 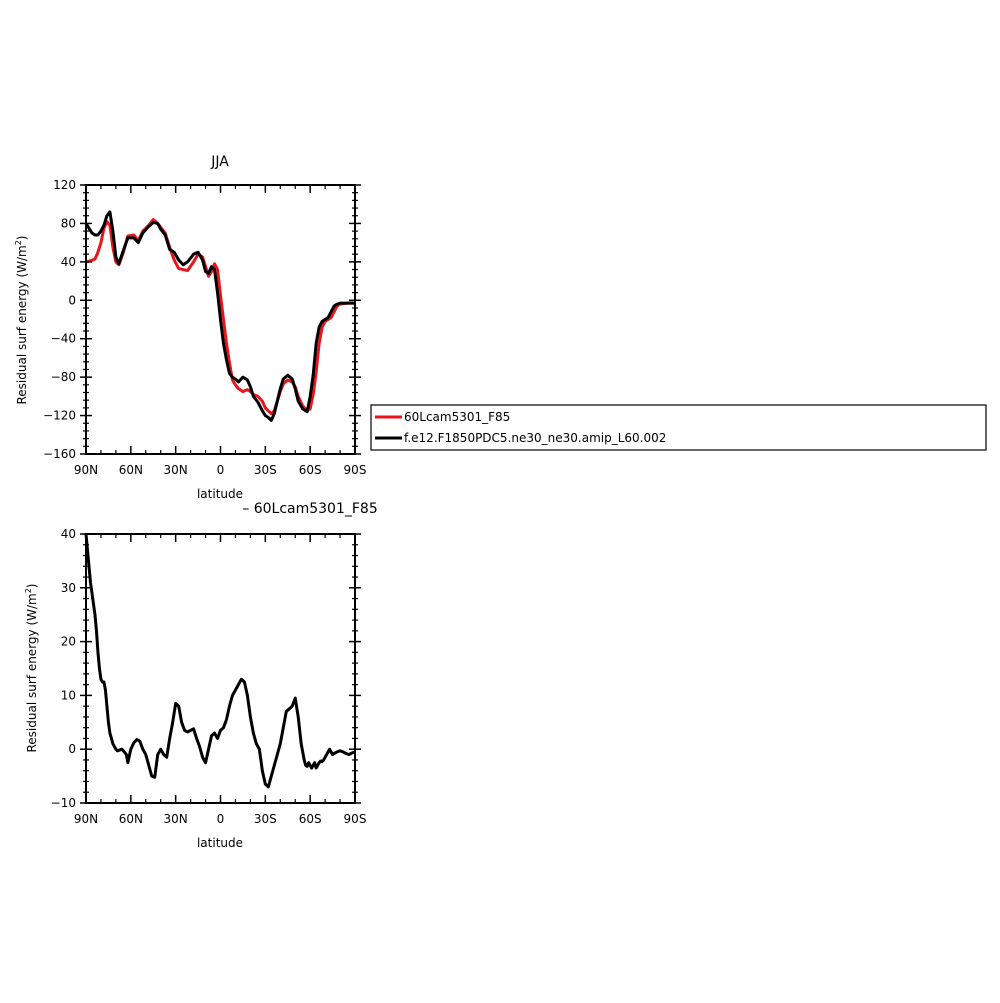 I want to click on y-tick-label: 30, so click(x=68, y=588).